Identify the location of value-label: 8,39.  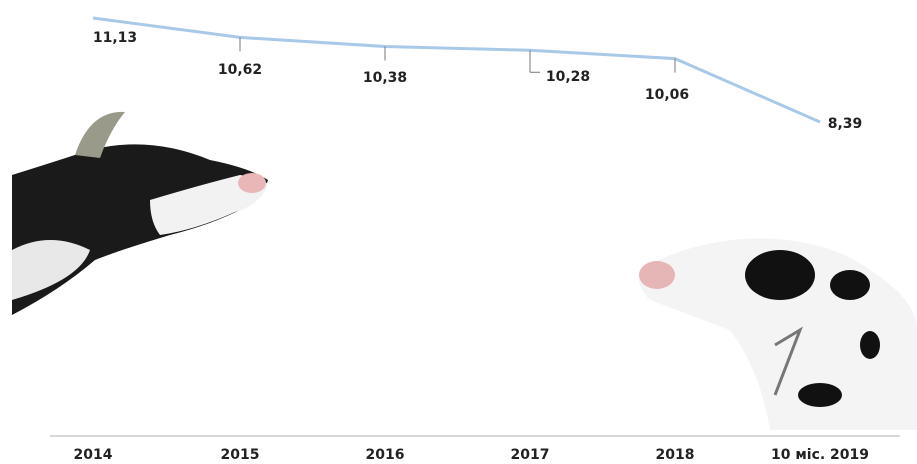
(845, 124).